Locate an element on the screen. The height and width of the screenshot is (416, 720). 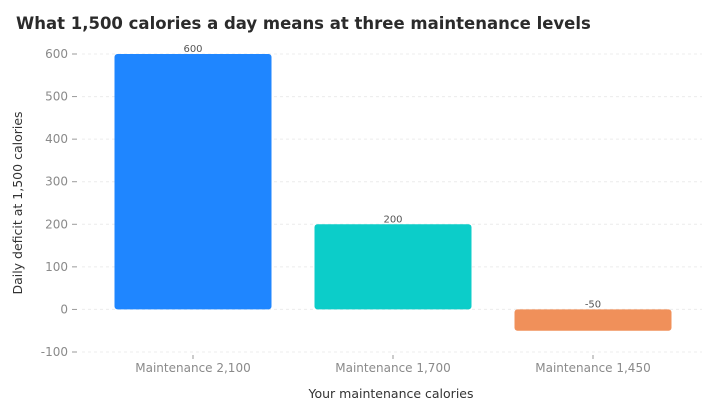
y-axis: -100 0 100 200 300 400 500 600 is located at coordinates (59, 203).